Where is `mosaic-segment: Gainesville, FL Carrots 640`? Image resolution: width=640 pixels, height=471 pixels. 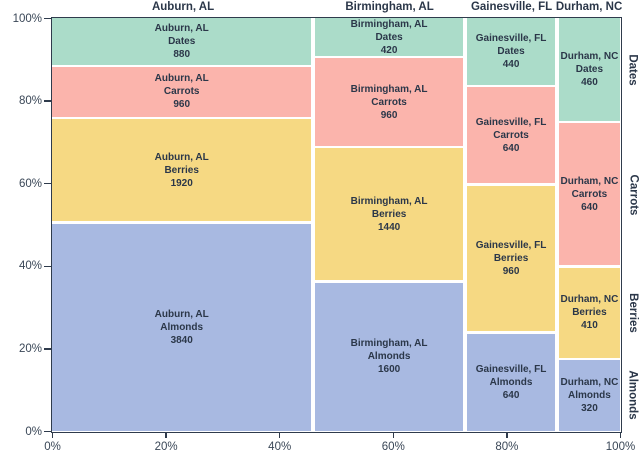 mosaic-segment: Gainesville, FL Carrots 640 is located at coordinates (511, 135).